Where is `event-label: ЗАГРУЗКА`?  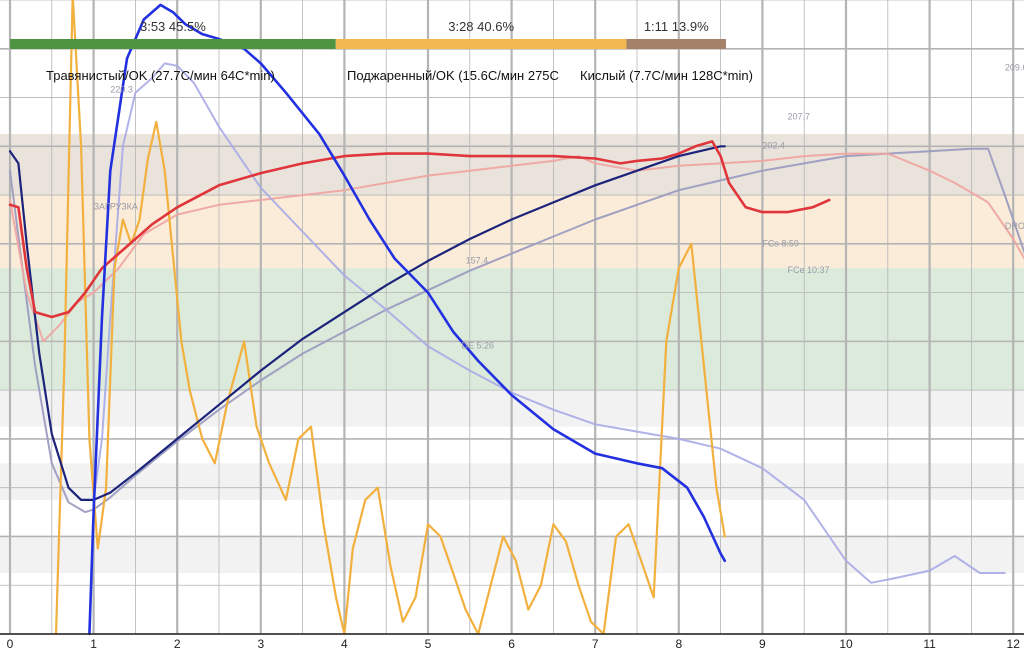 event-label: ЗАГРУЗКА is located at coordinates (116, 207).